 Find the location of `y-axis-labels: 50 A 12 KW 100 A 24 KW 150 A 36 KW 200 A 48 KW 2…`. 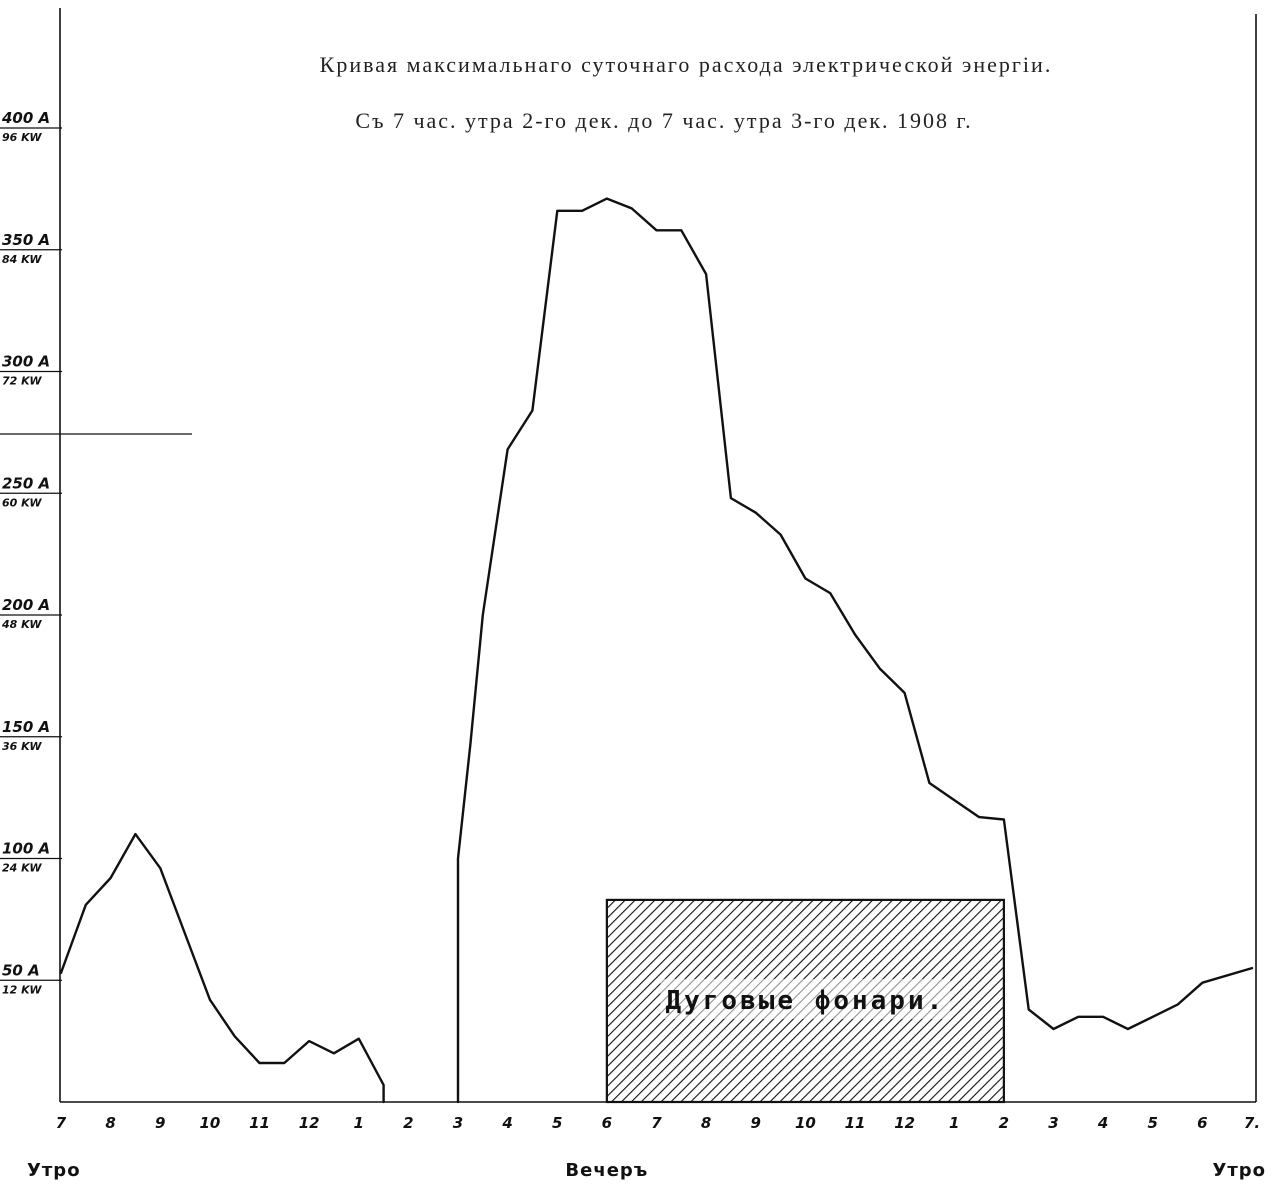

y-axis-labels: 50 A 12 KW 100 A 24 KW 150 A 36 KW 200 A 48 KW 2… is located at coordinates (31, 552).